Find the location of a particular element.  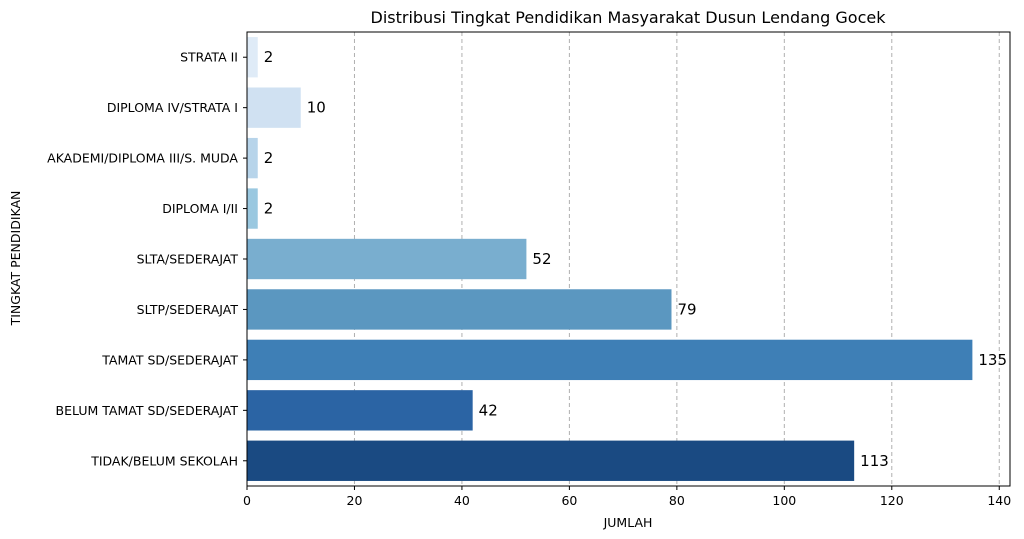

bar-value-label: 52 is located at coordinates (541, 259).